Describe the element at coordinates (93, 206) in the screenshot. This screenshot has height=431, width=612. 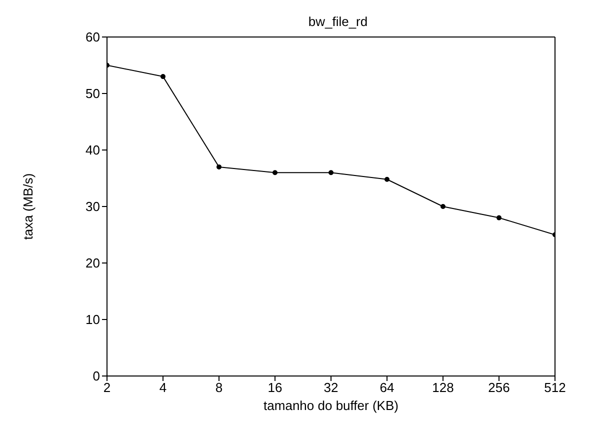
I see `y-tick-label: 30` at that location.